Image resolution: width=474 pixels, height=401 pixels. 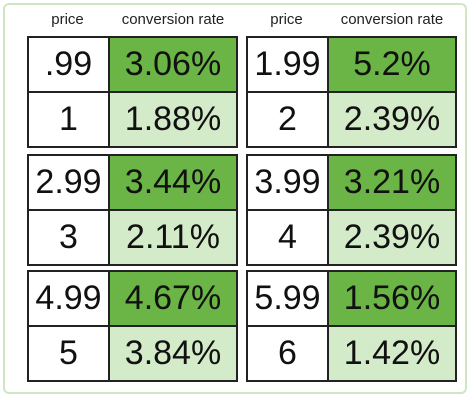 I want to click on price-cell: .99, so click(x=68, y=64).